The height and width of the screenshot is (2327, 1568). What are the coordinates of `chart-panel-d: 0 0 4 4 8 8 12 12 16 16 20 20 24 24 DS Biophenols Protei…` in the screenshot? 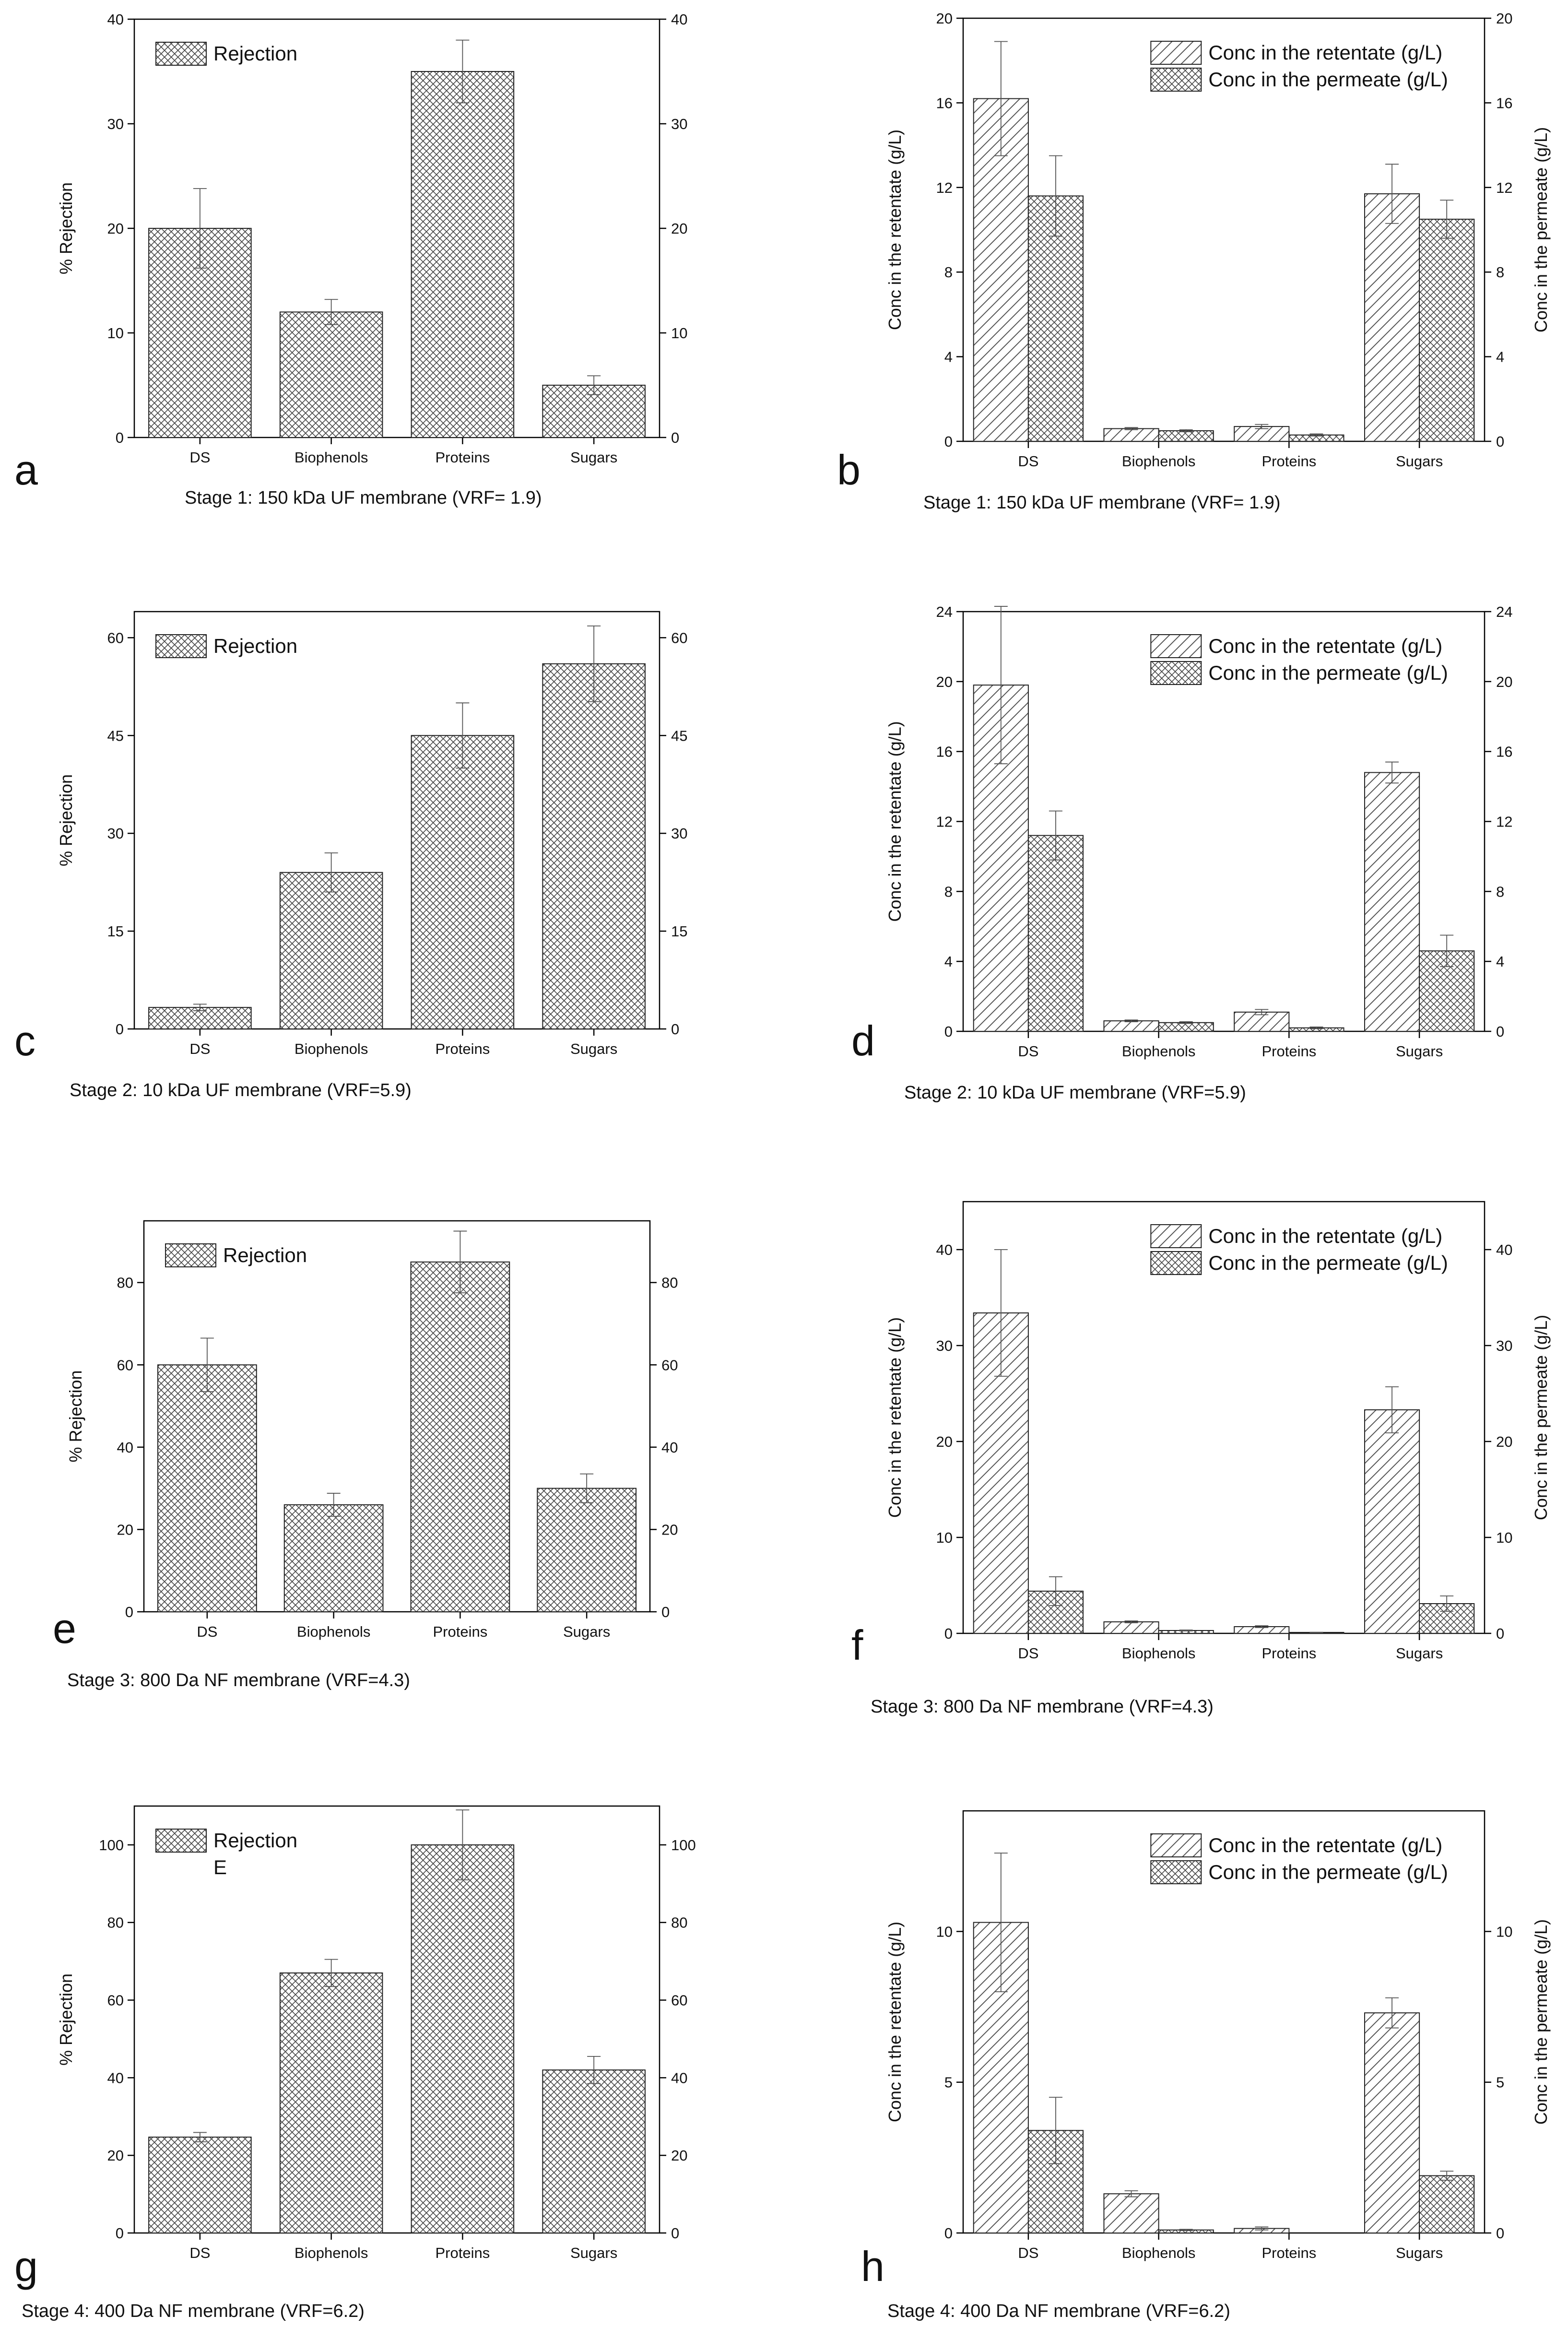 It's located at (1181, 853).